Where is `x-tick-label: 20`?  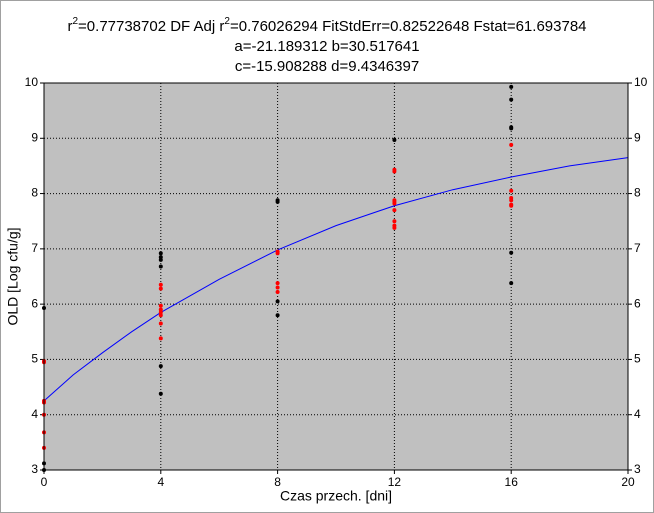 x-tick-label: 20 is located at coordinates (628, 482).